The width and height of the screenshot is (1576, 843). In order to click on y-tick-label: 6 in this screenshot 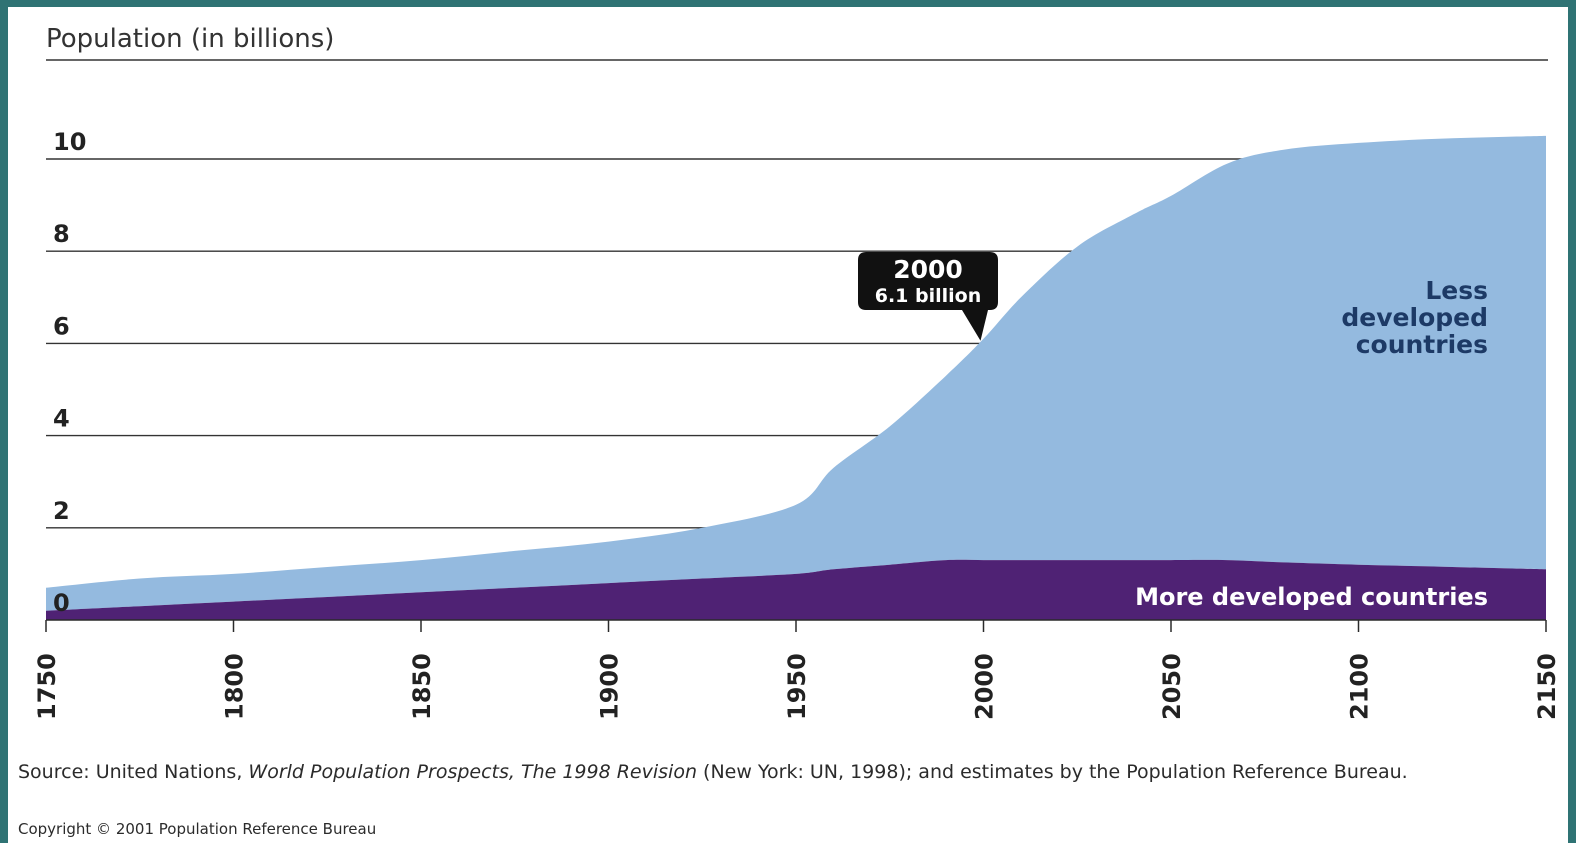, I will do `click(61, 326)`.